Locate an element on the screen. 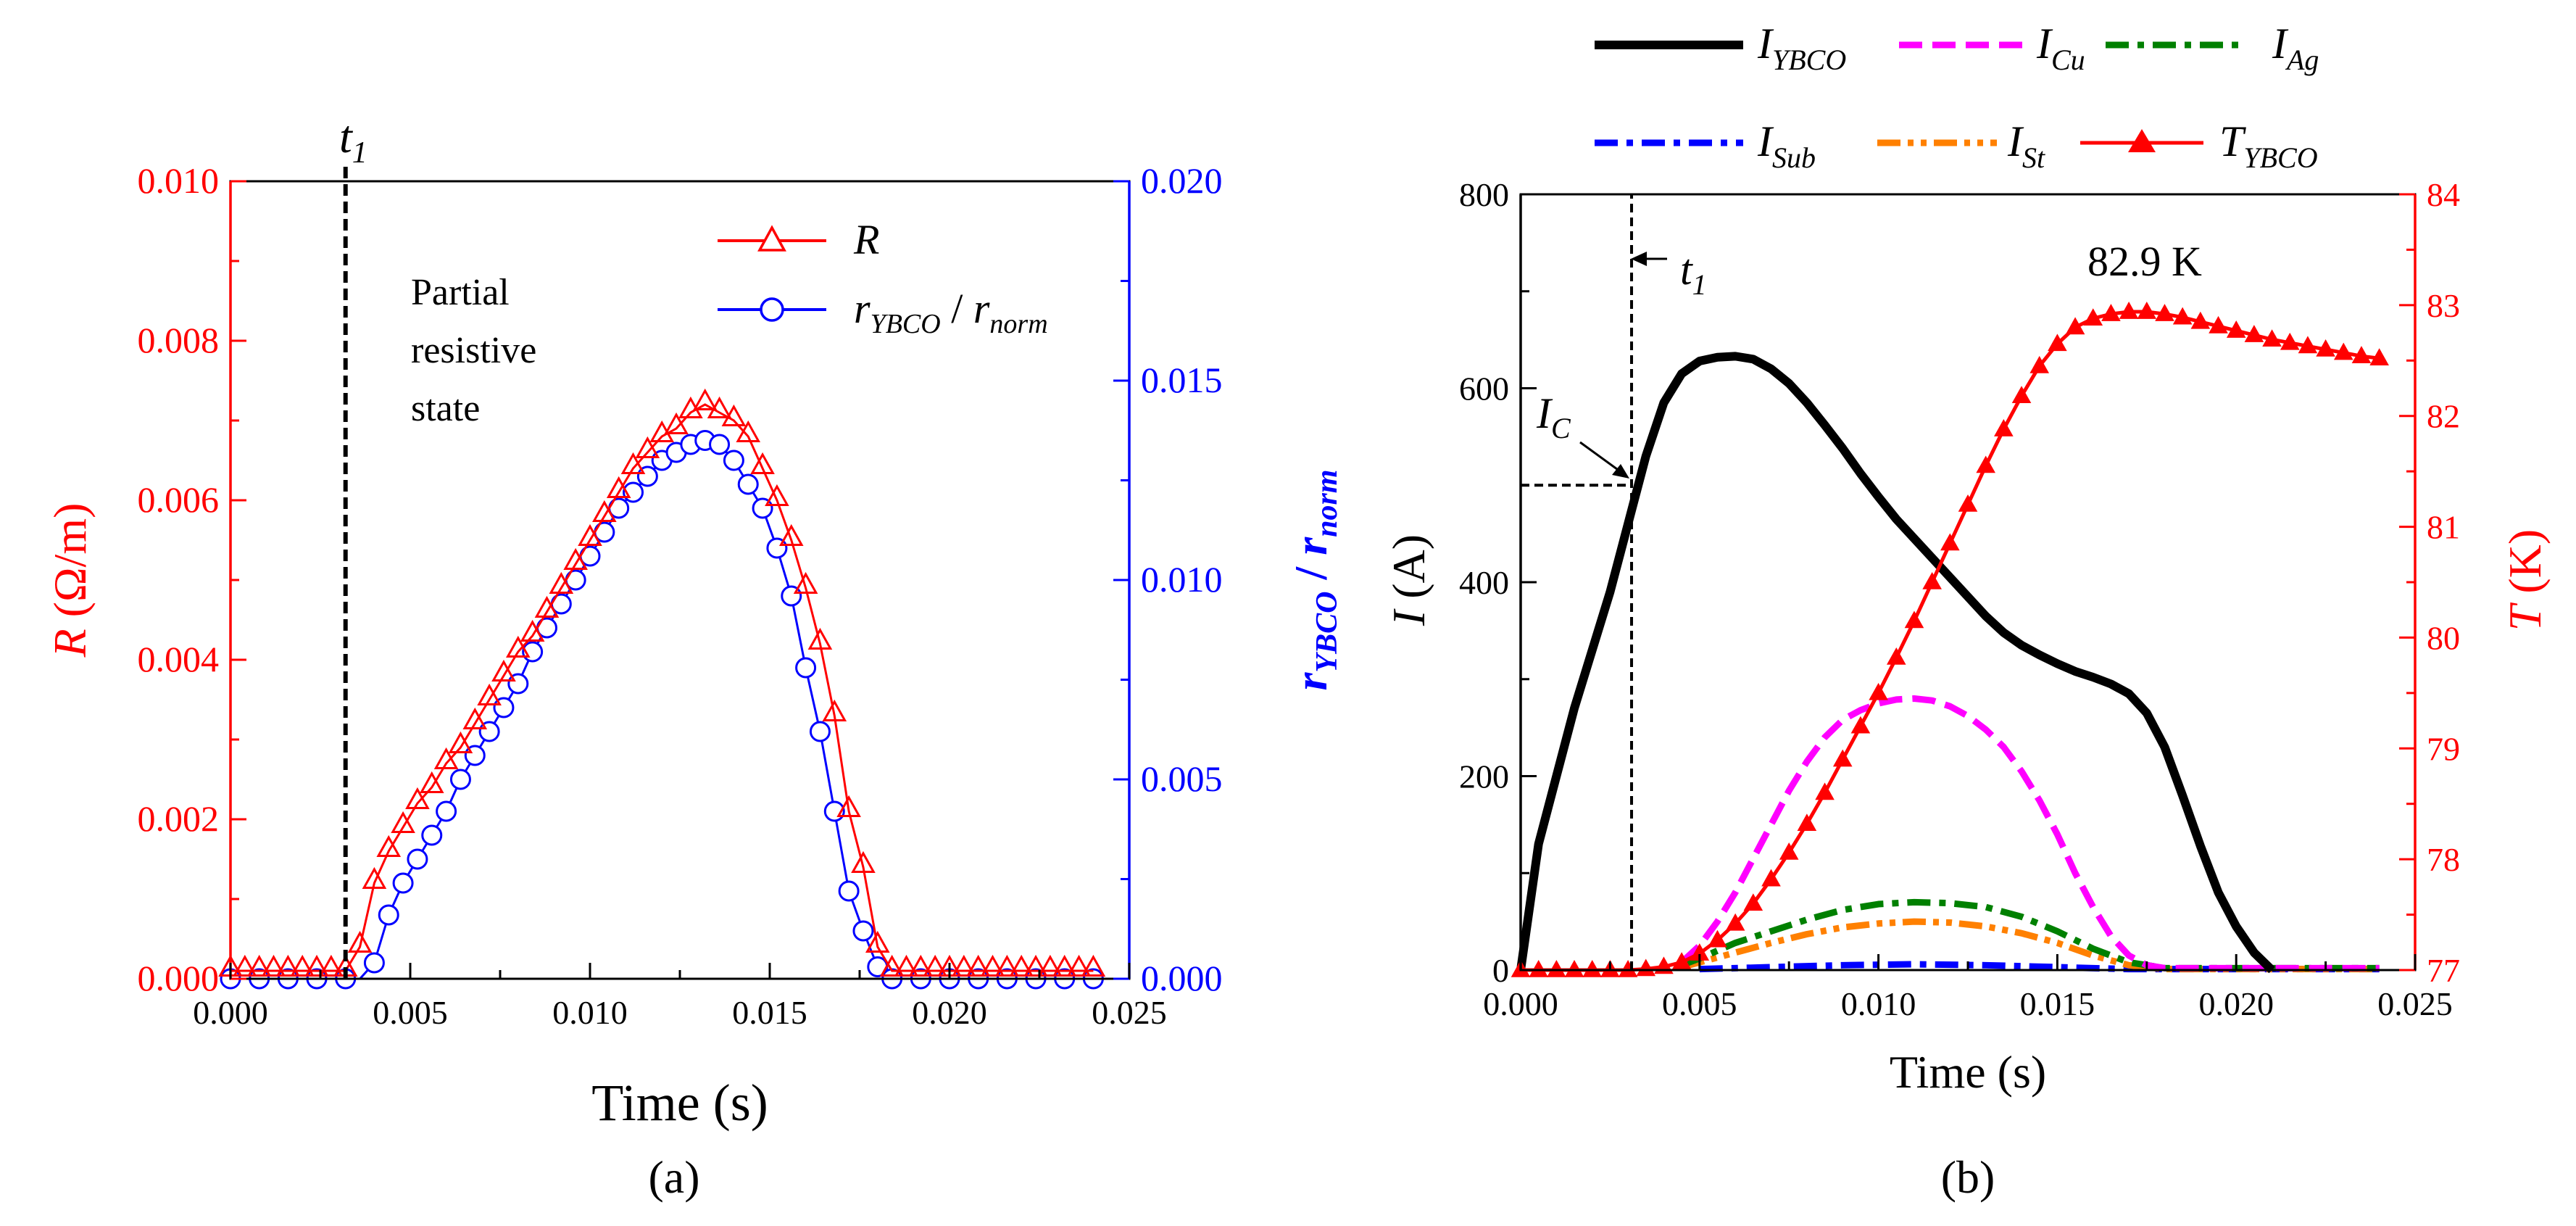 This screenshot has height=1226, width=2576. legend-a-r-marker is located at coordinates (771, 239).